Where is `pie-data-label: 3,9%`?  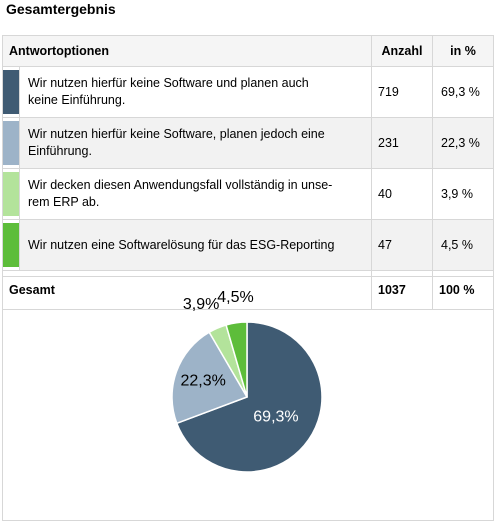
pie-data-label: 3,9% is located at coordinates (201, 304).